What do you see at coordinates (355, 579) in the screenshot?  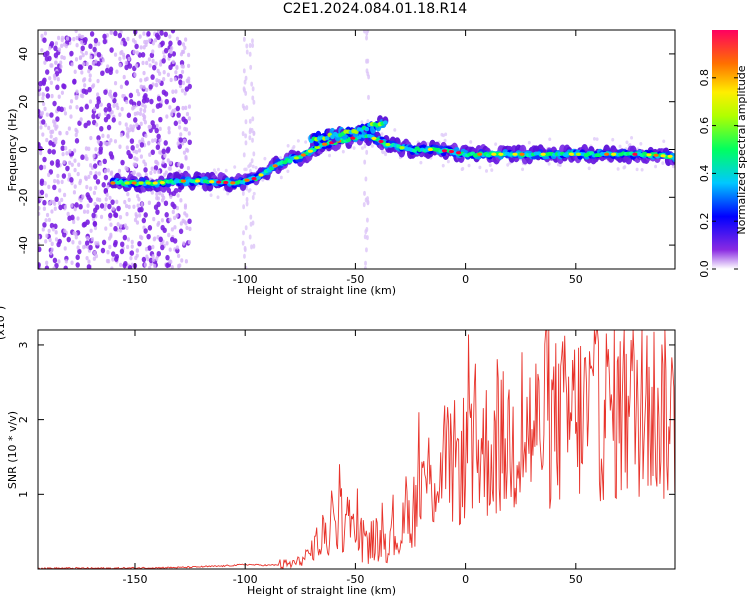 I see `x-tick-label: -50` at bounding box center [355, 579].